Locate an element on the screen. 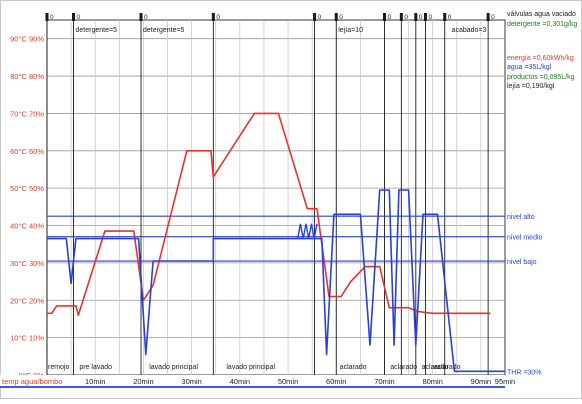 The height and width of the screenshot is (404, 582). legend-entry: agua =35L/kgl is located at coordinates (529, 67).